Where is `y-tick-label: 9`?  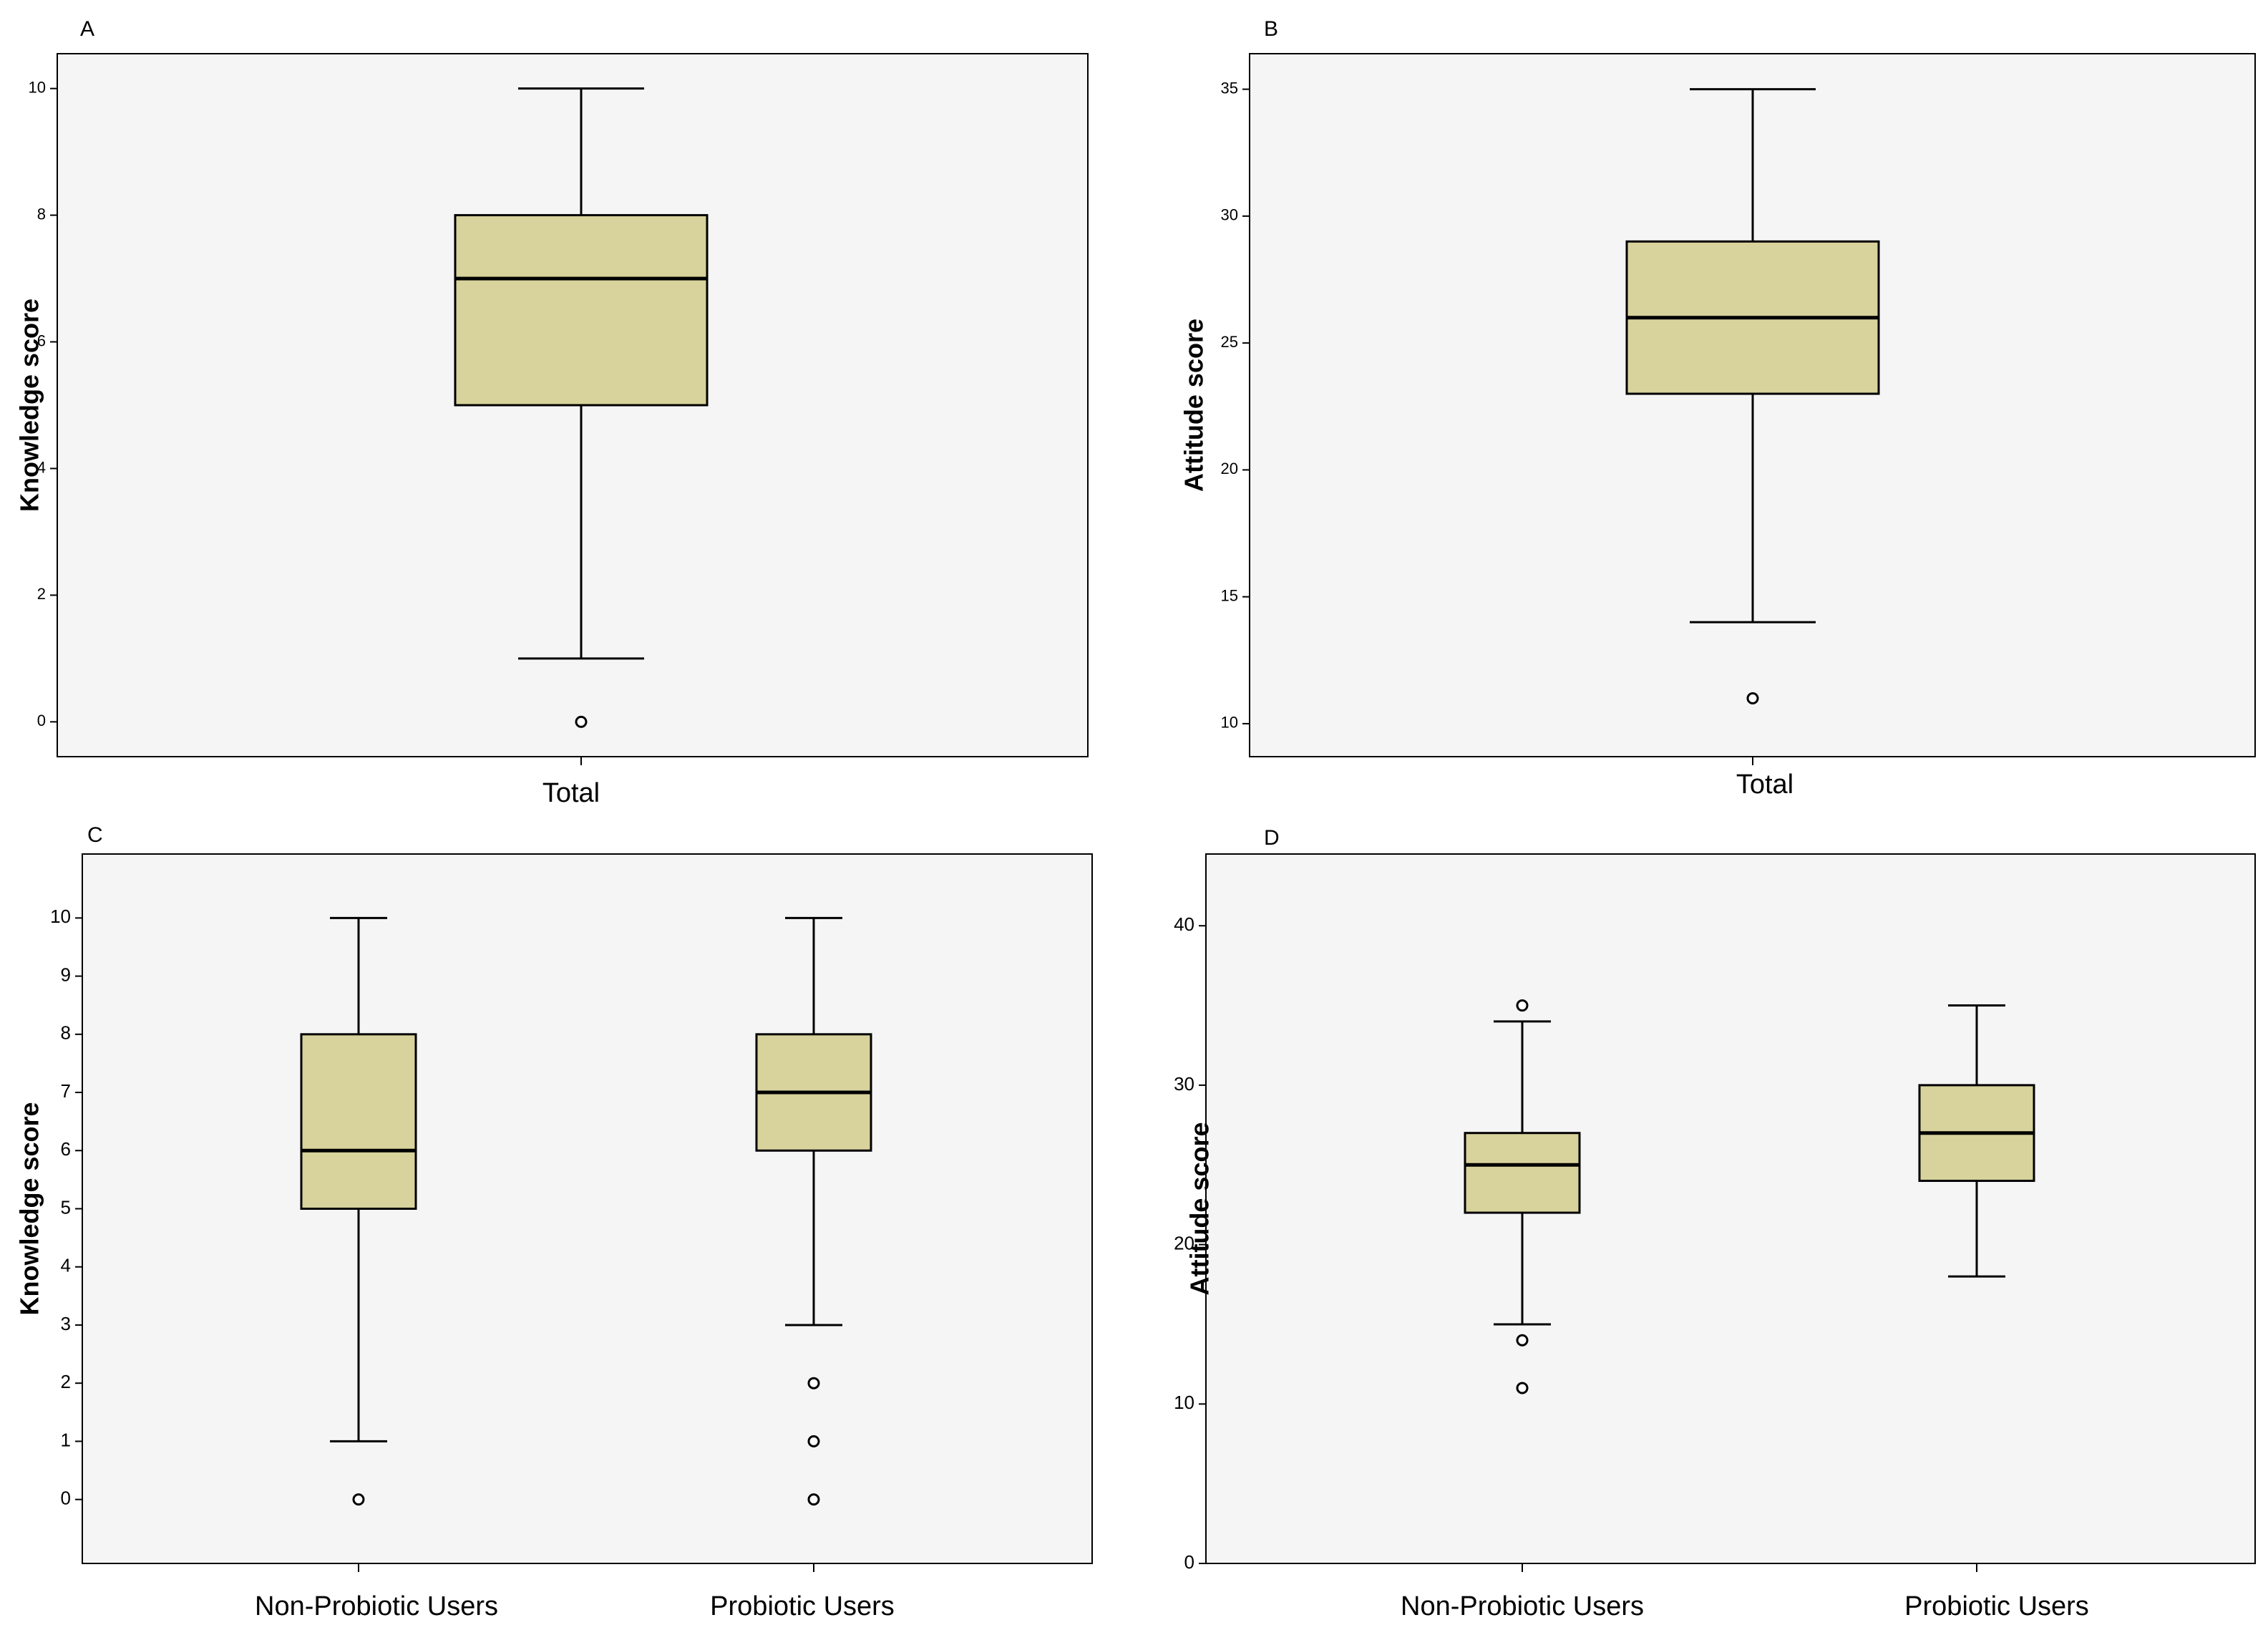 y-tick-label: 9 is located at coordinates (66, 974).